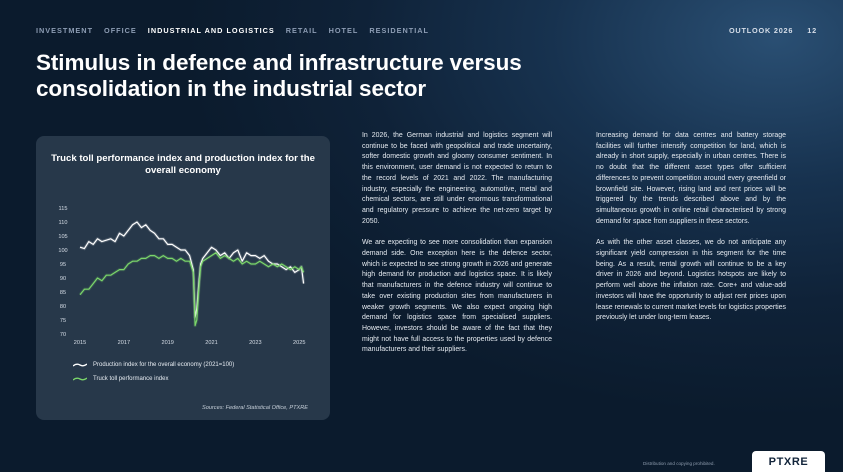 This screenshot has width=843, height=472. I want to click on y-tick-label: 115, so click(63, 209).